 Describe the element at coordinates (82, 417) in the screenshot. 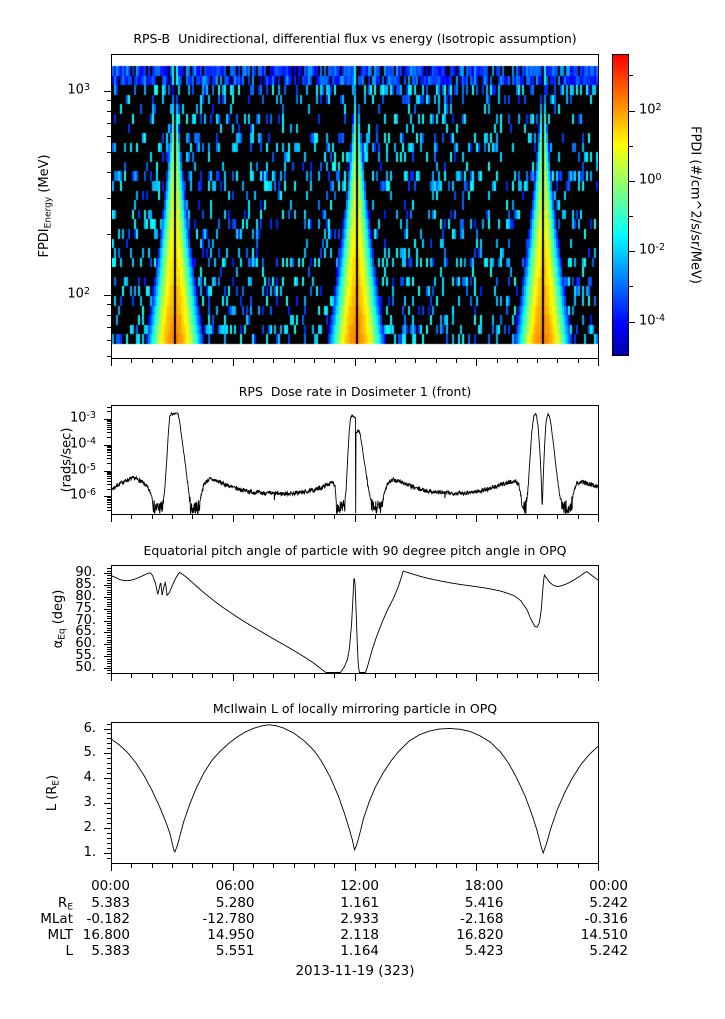

I see `panel2-ytick-label: 10-3` at that location.